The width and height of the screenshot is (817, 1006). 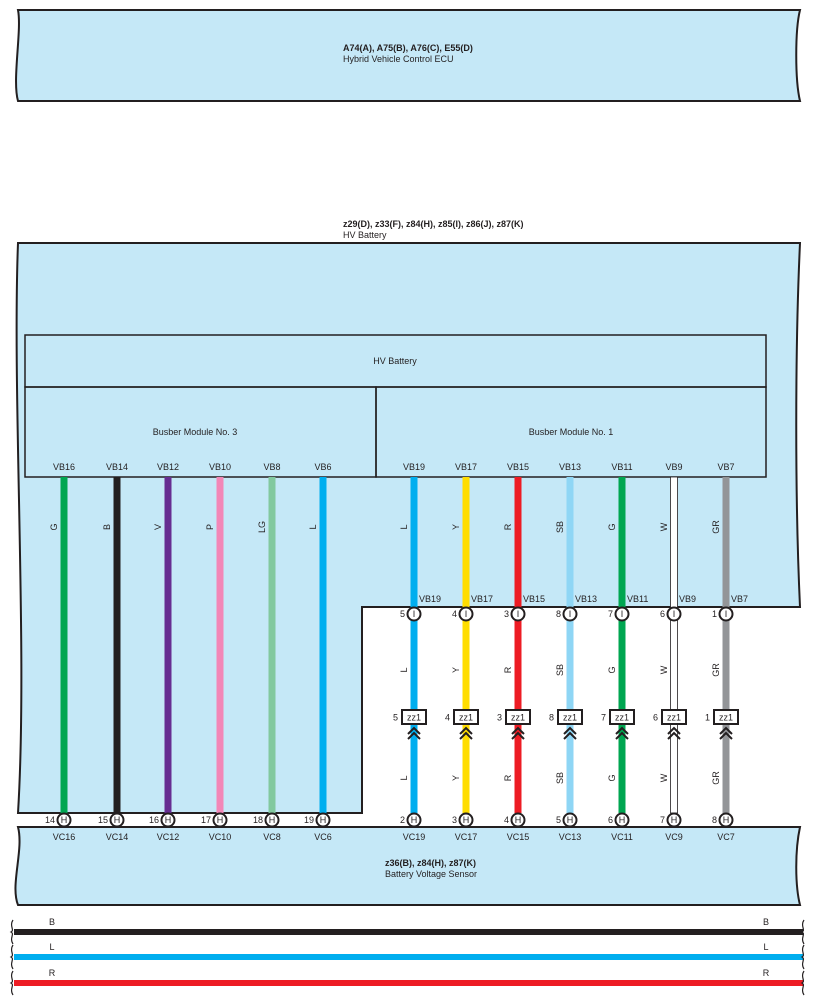 I want to click on busbar-module-3-label: Busber Module No. 3, so click(x=195, y=432).